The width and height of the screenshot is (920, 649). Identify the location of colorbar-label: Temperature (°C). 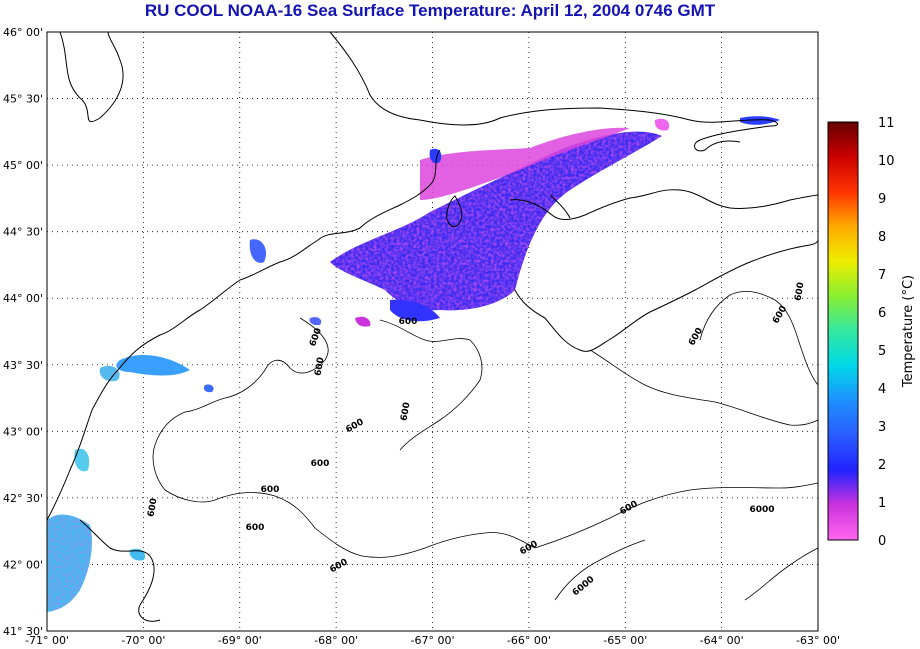
(908, 331).